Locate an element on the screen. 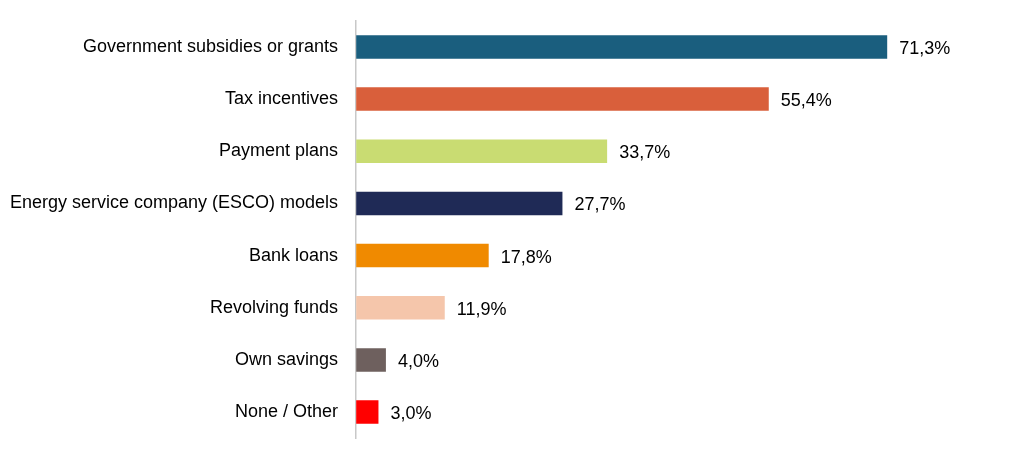  y-tick-label: Energy service company (ESCO) models is located at coordinates (174, 202).